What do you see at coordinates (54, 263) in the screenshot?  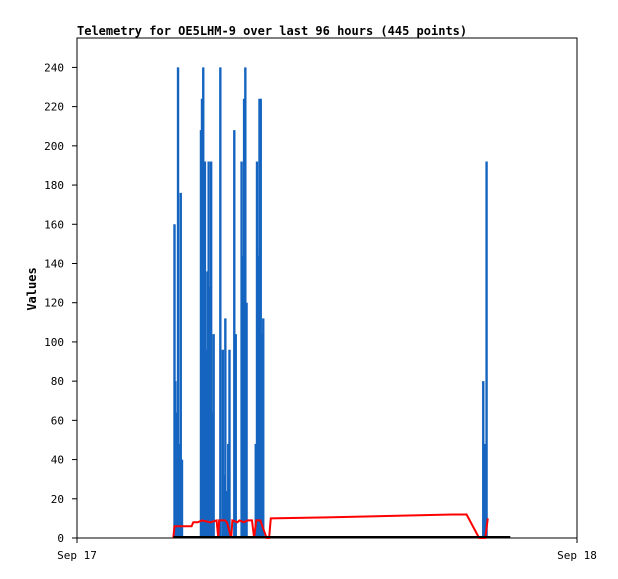 I see `y-tick-label: 140` at bounding box center [54, 263].